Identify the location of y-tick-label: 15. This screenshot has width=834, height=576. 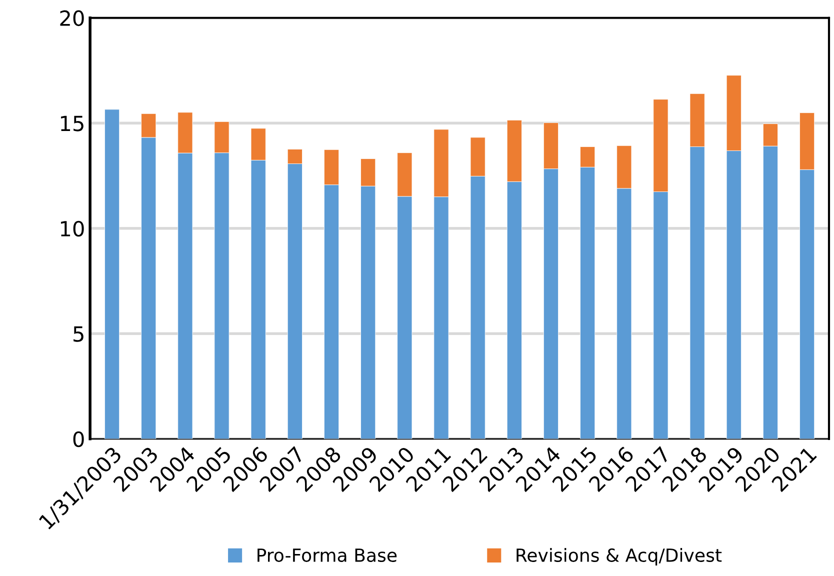
(72, 124).